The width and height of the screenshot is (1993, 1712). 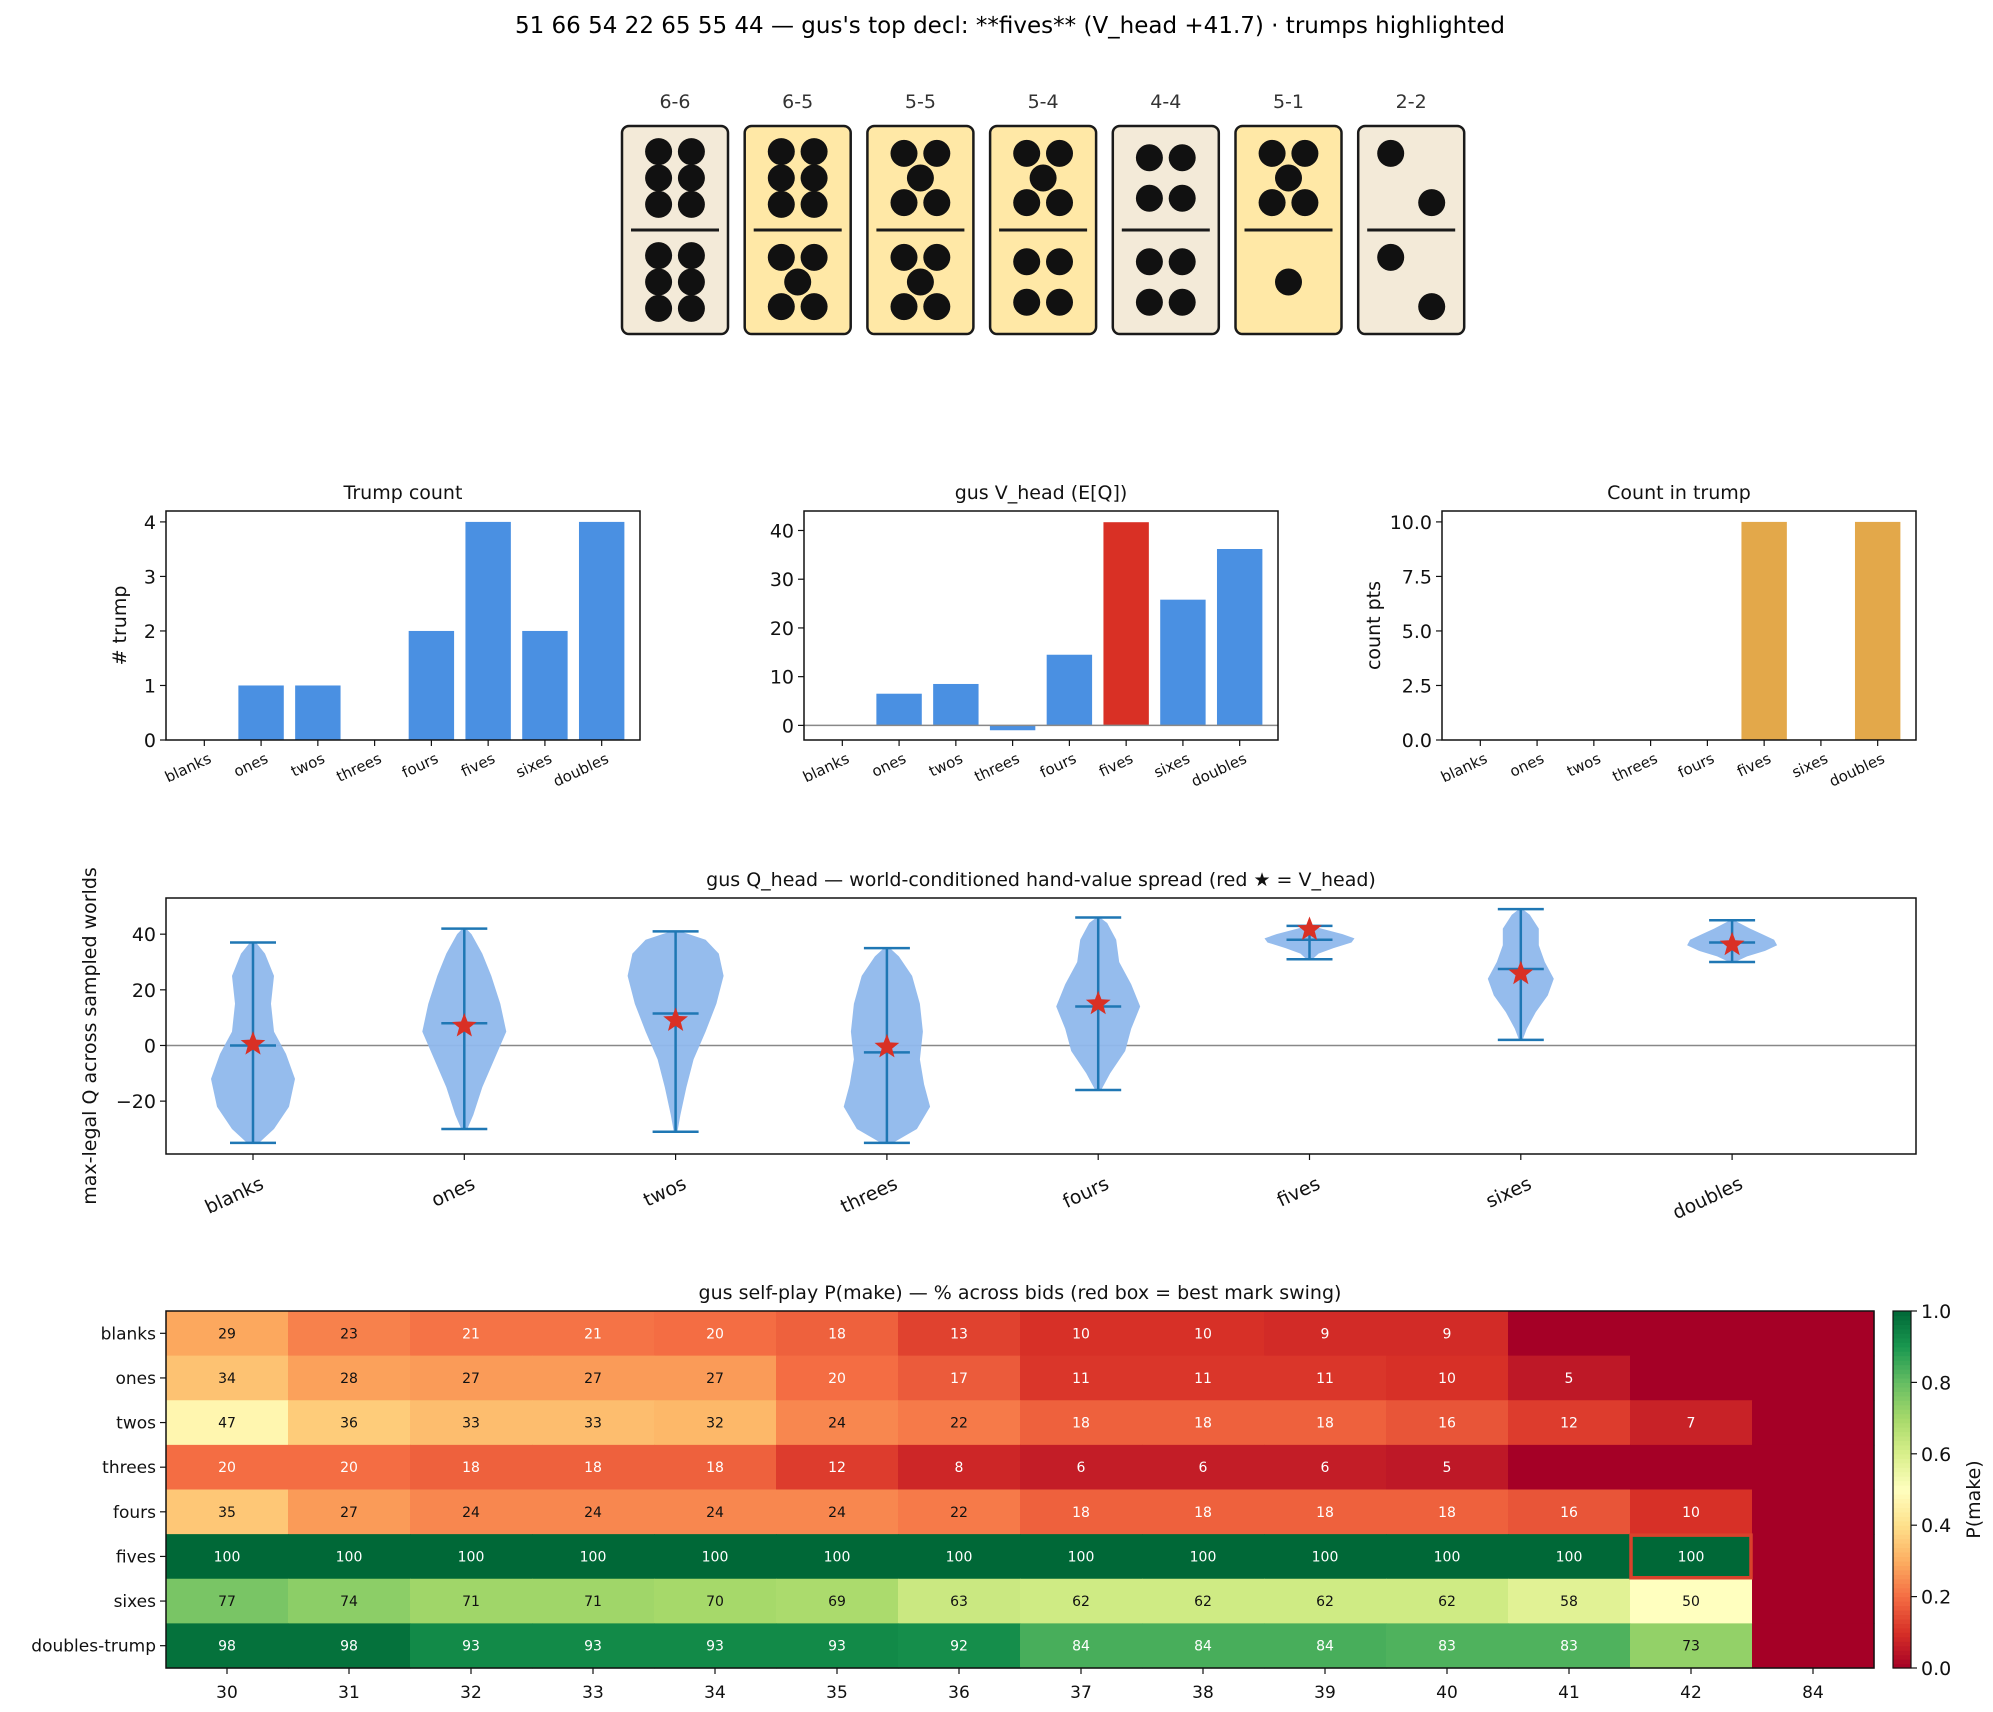 What do you see at coordinates (1116, 764) in the screenshot?
I see `x-tick-label: fives` at bounding box center [1116, 764].